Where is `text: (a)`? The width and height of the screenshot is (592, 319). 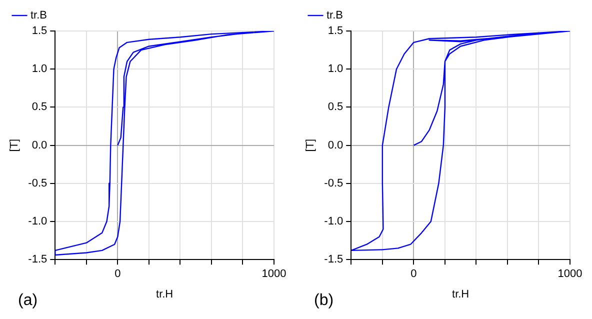
text: (a) is located at coordinates (28, 300).